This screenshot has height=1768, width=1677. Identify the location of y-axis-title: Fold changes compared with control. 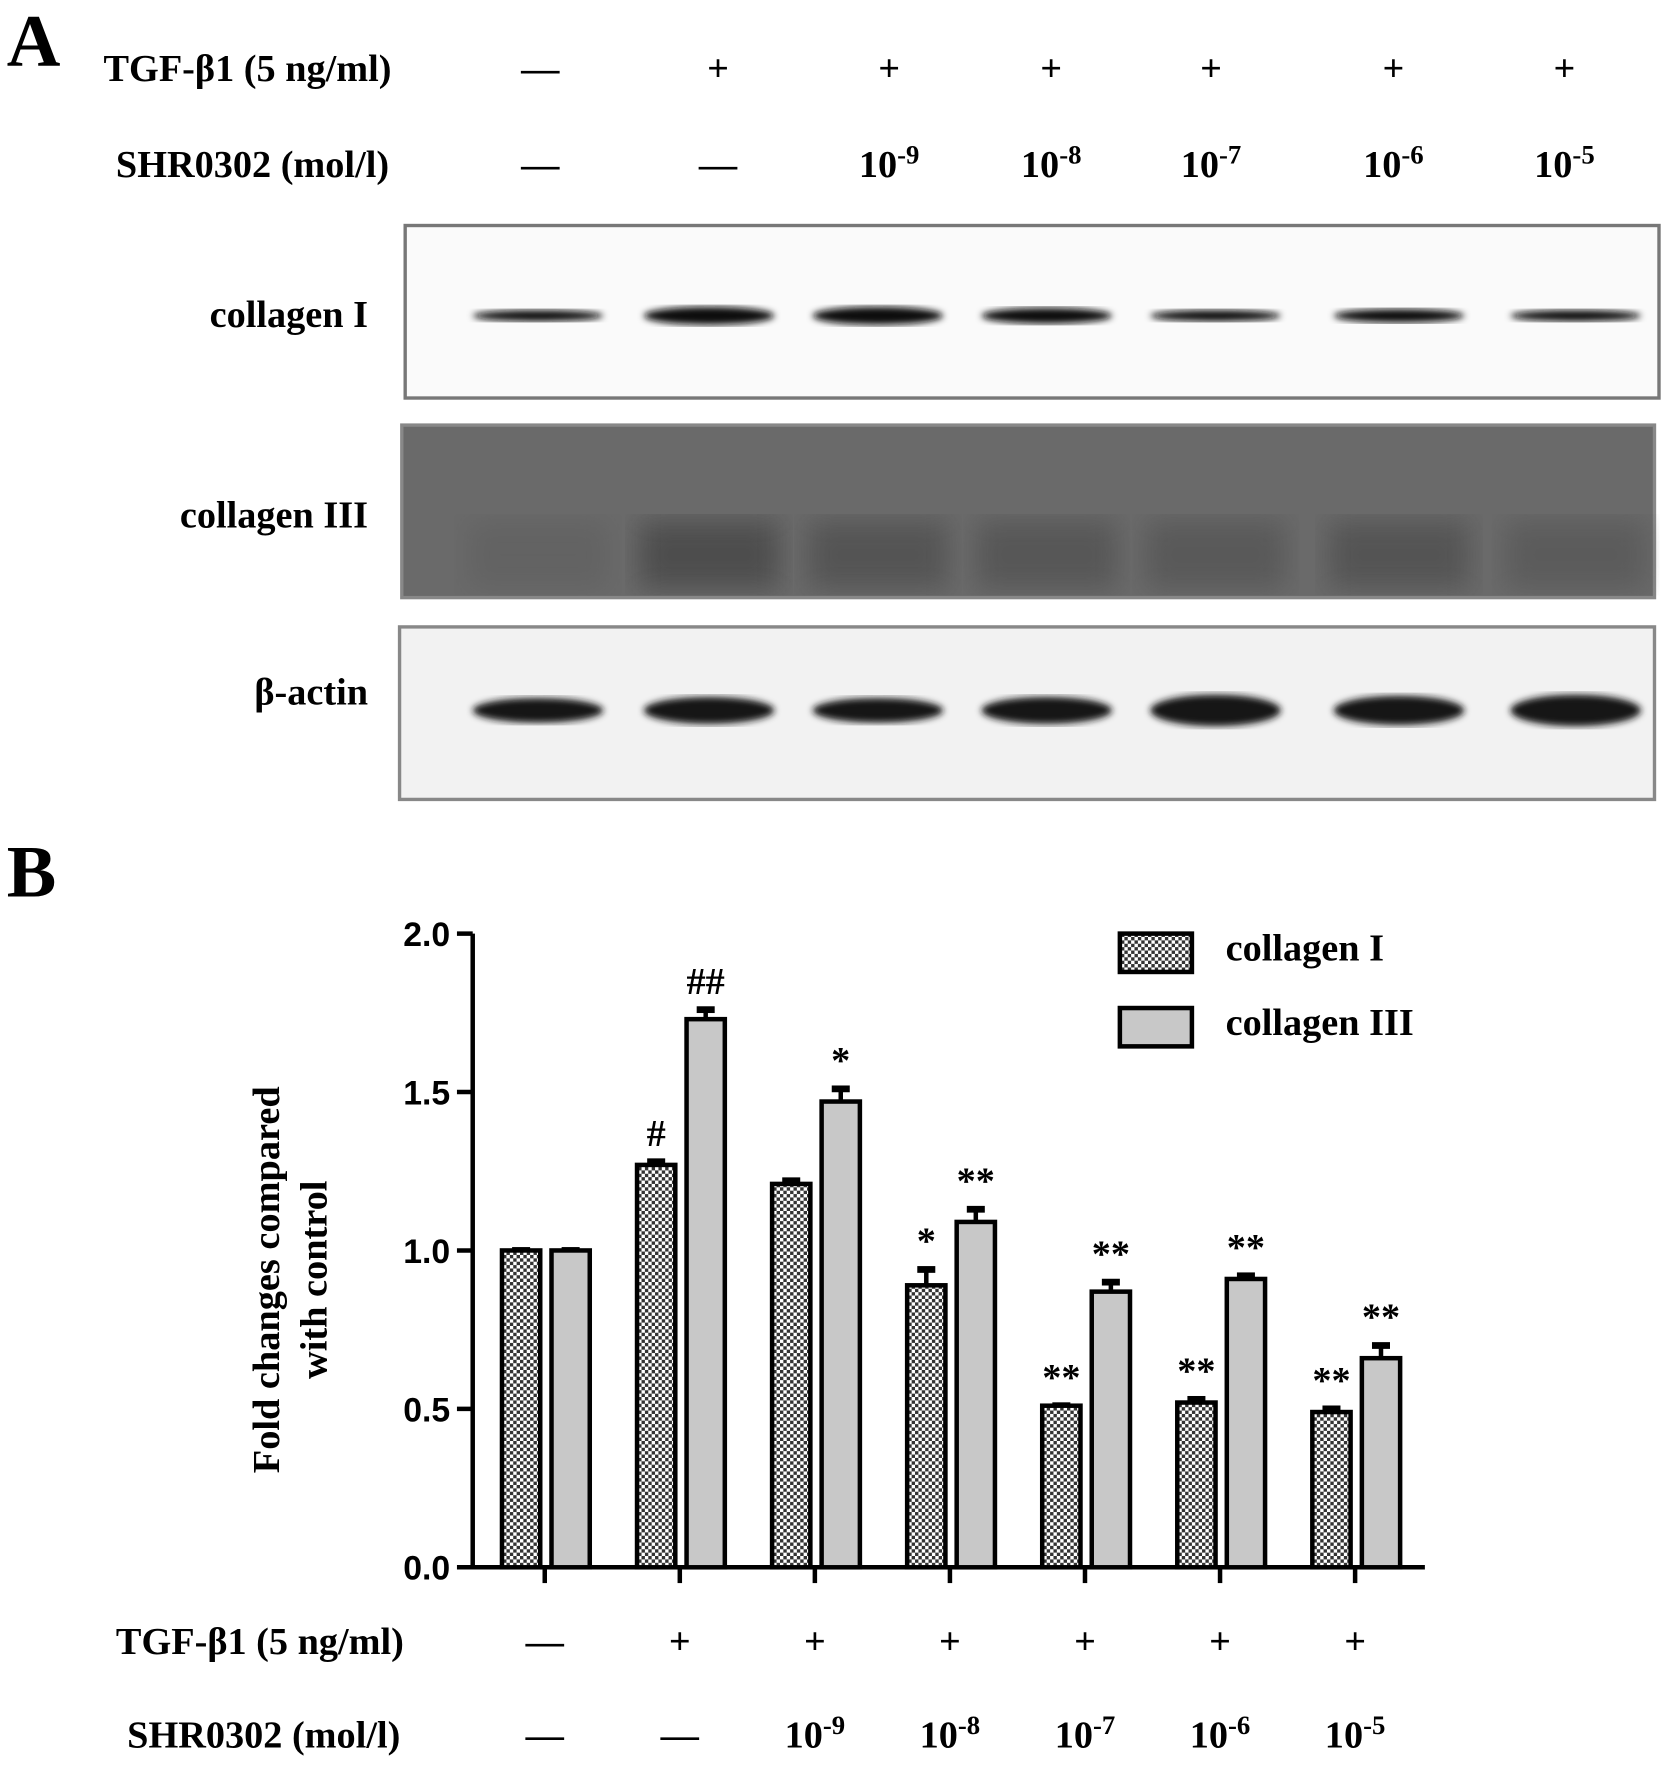
(290, 1279).